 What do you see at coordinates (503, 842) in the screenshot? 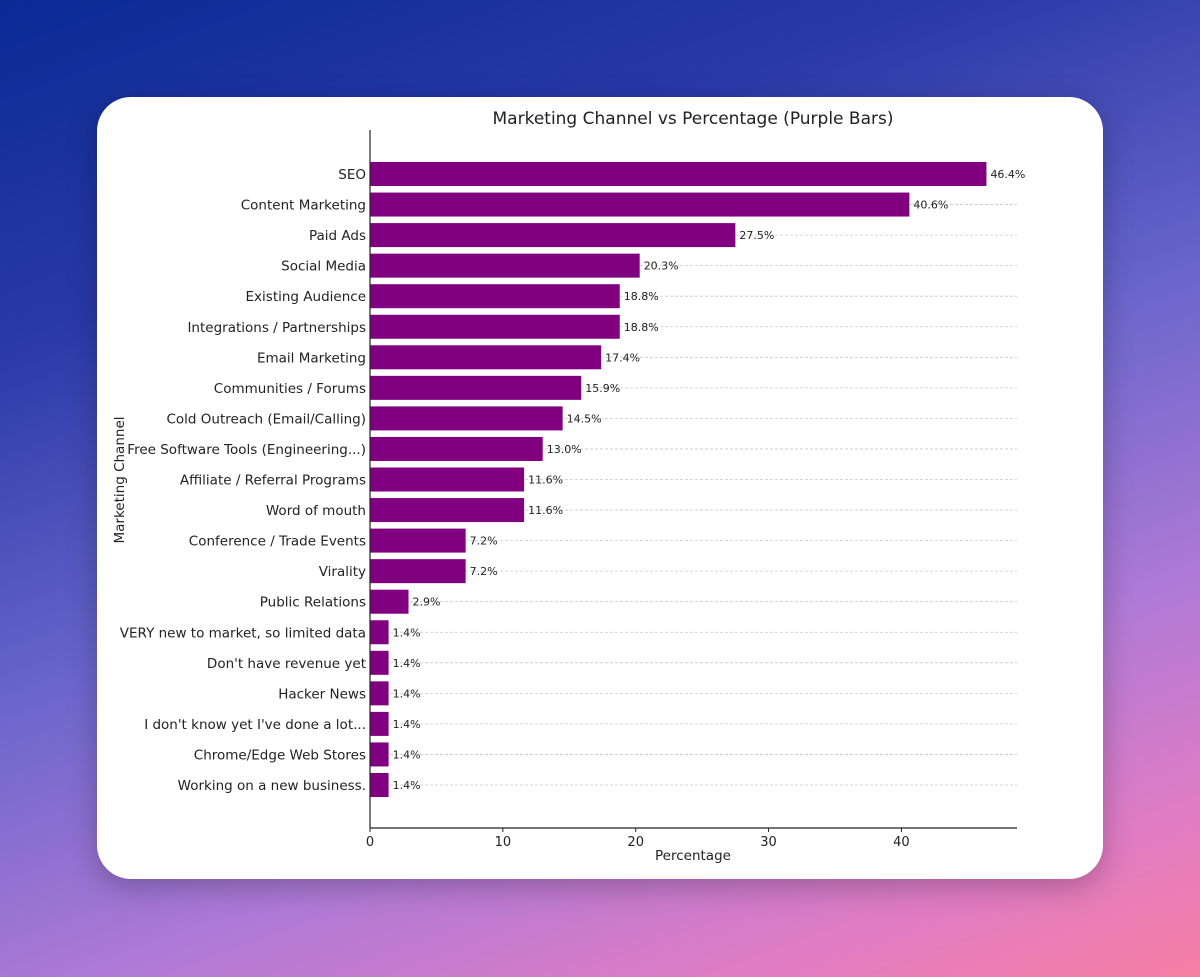
I see `x-tick-label: 10` at bounding box center [503, 842].